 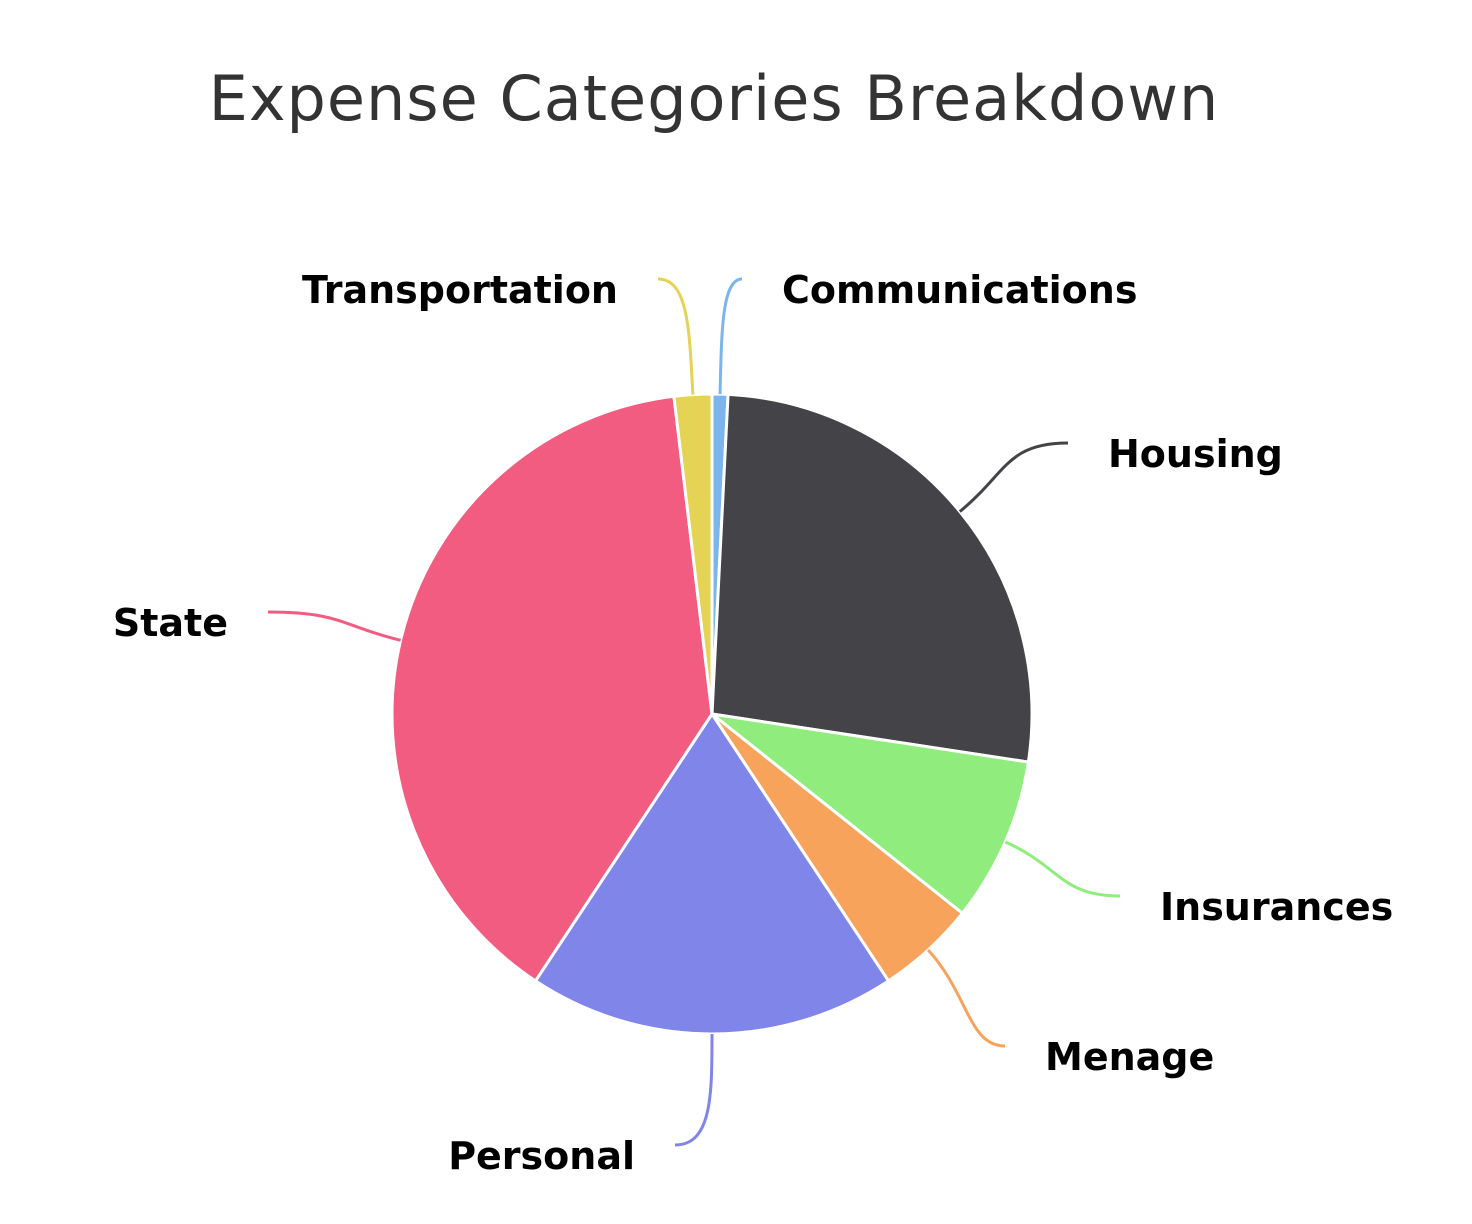 What do you see at coordinates (730, 336) in the screenshot?
I see `connector-communications` at bounding box center [730, 336].